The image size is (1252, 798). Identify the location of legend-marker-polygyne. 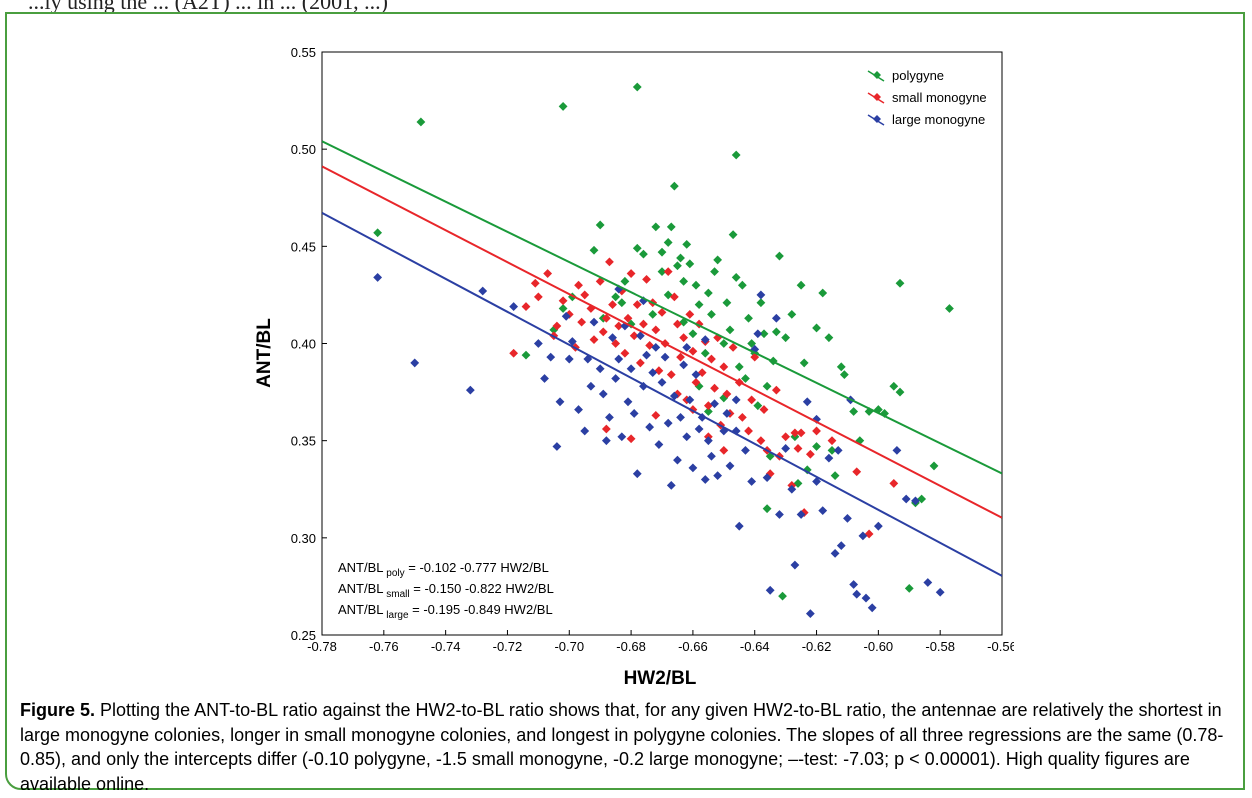
(877, 75).